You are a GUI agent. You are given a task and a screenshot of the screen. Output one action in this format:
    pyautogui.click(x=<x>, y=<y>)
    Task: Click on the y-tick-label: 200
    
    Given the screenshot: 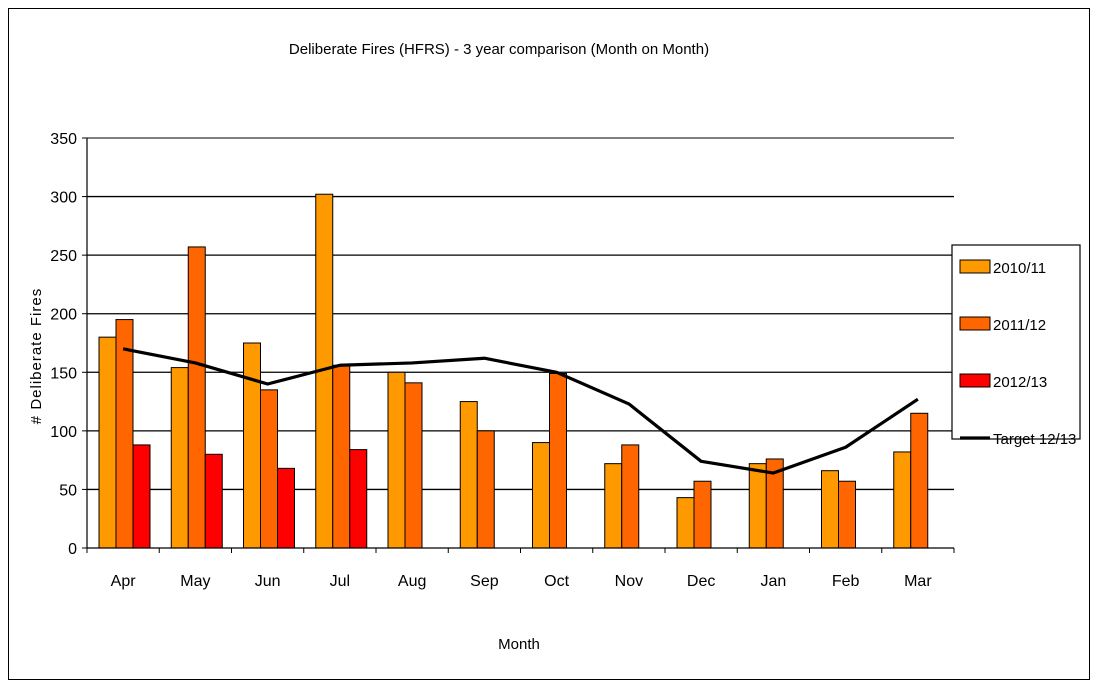 What is the action you would take?
    pyautogui.click(x=63, y=315)
    